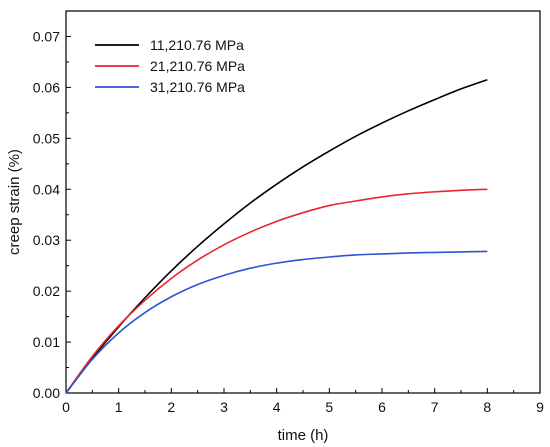 This screenshot has height=447, width=550. I want to click on y-tick-label: 0.05, so click(46, 138).